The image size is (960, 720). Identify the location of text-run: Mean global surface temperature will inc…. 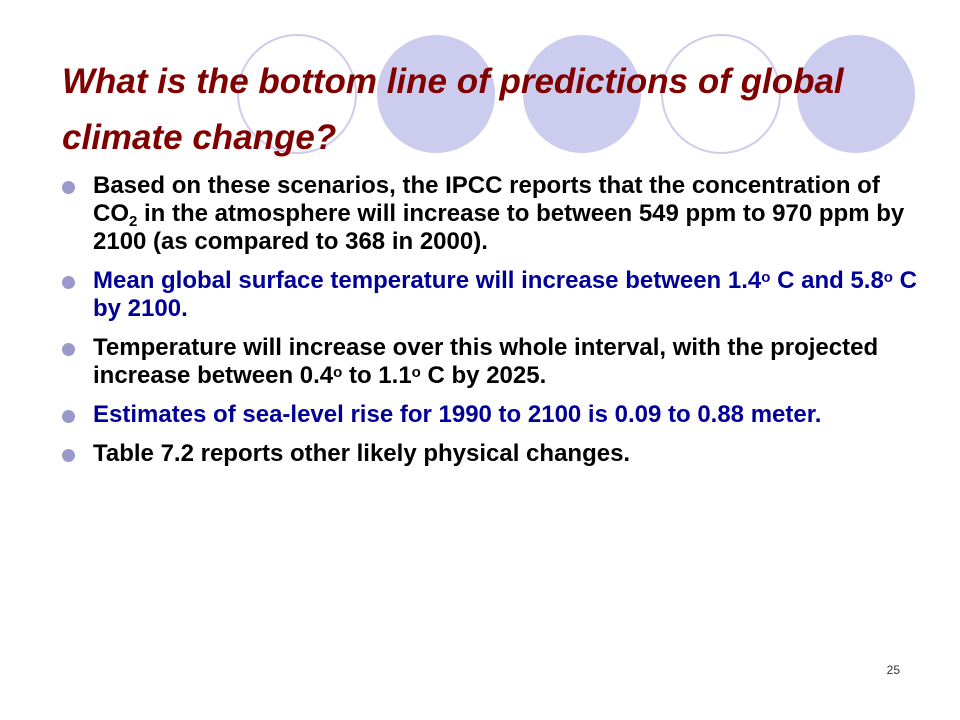
(427, 280).